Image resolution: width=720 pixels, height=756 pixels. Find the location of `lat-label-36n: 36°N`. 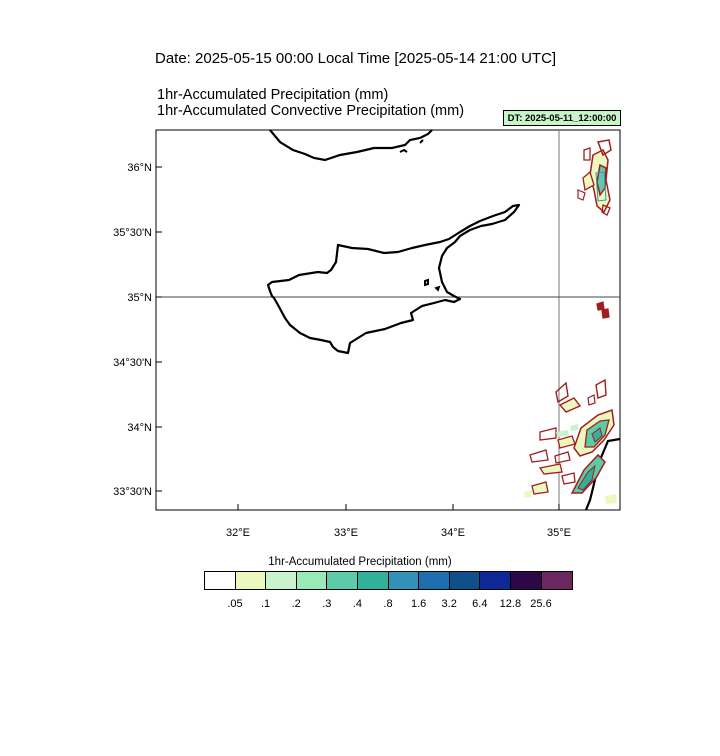

lat-label-36n: 36°N is located at coordinates (139, 168).